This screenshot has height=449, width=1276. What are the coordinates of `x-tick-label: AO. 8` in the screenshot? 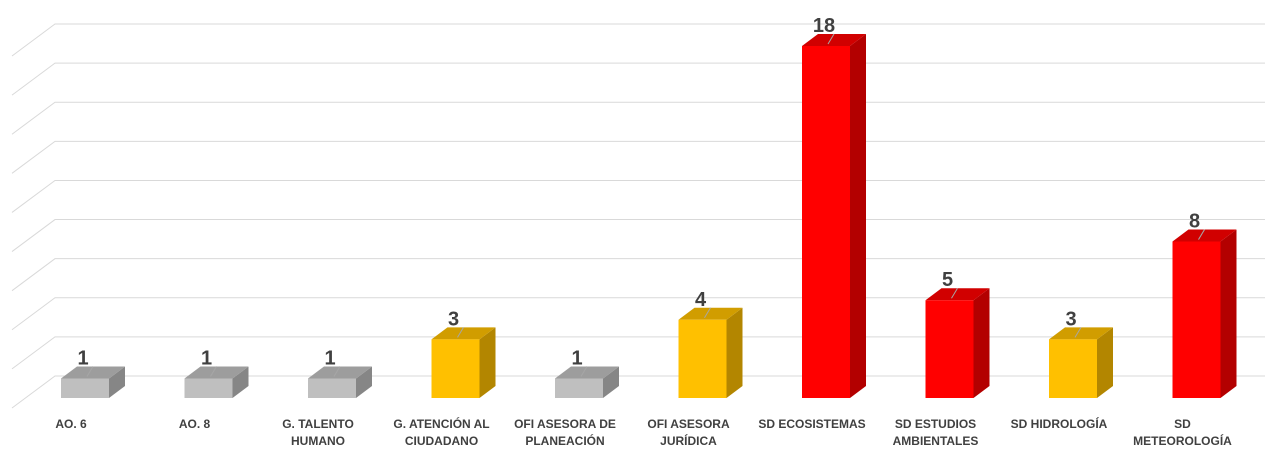 It's located at (194, 424).